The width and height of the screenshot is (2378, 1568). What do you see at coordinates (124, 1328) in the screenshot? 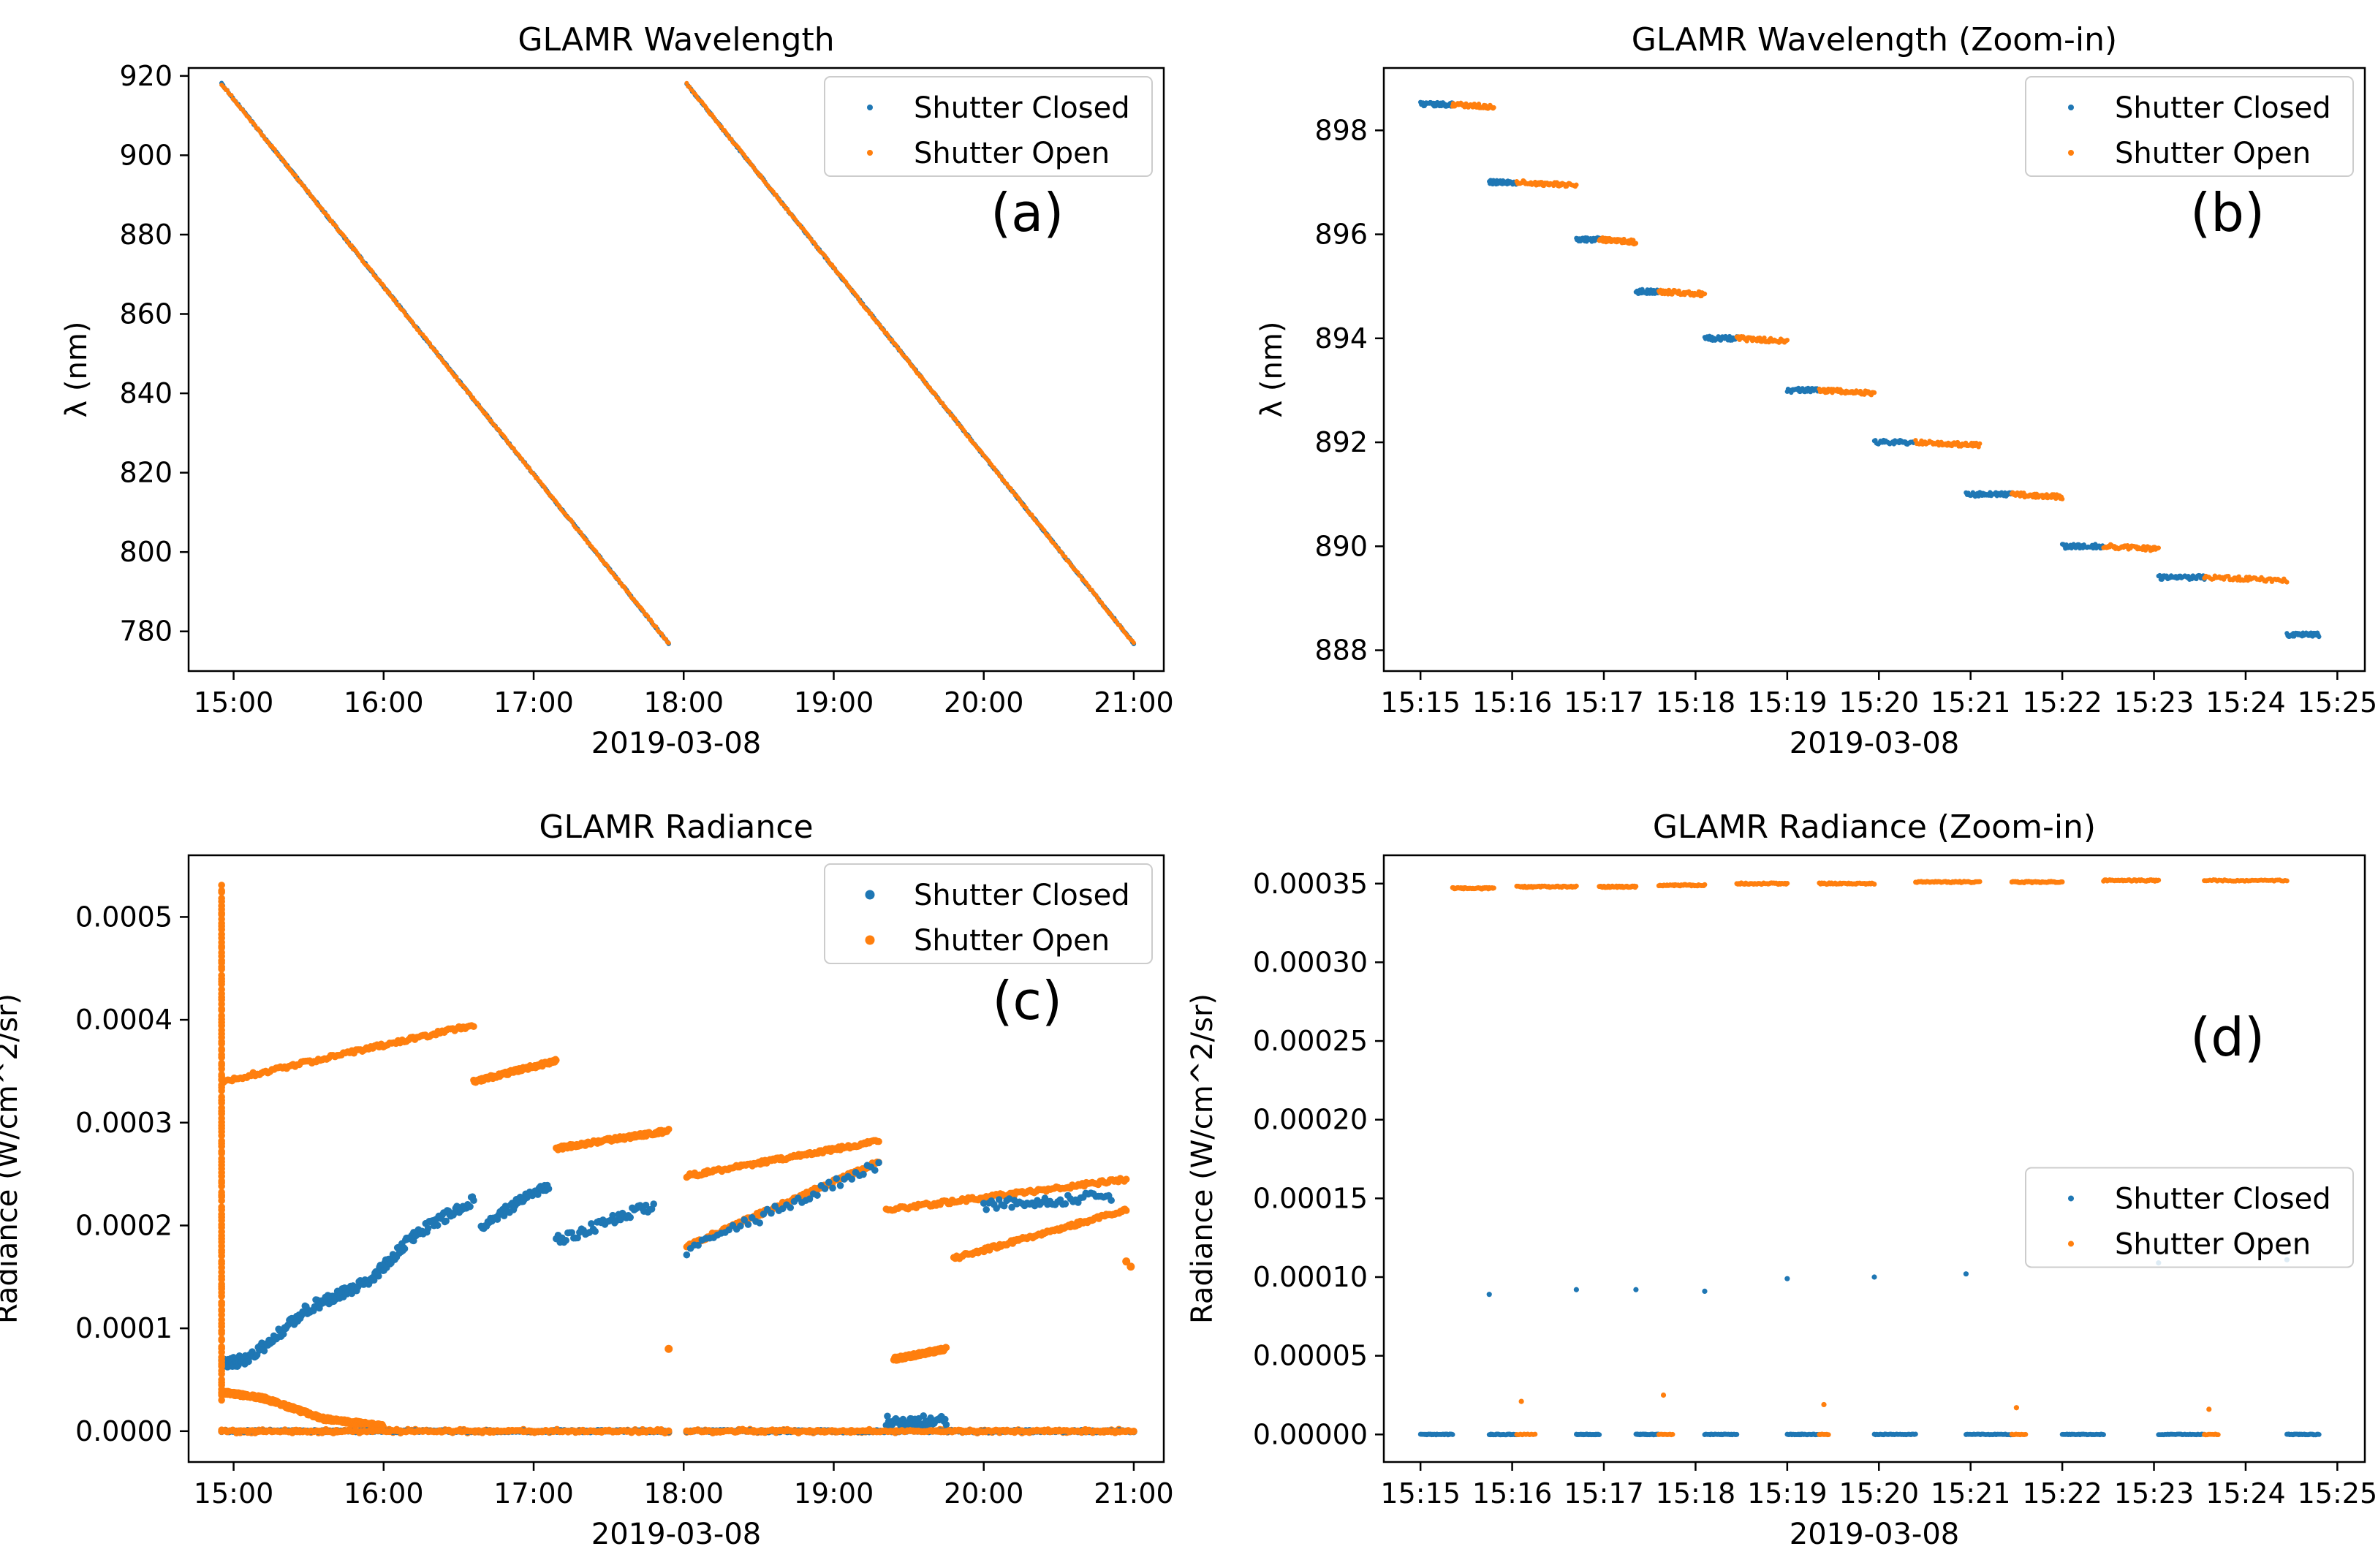
I see `y-tick-label: 0.0001` at bounding box center [124, 1328].